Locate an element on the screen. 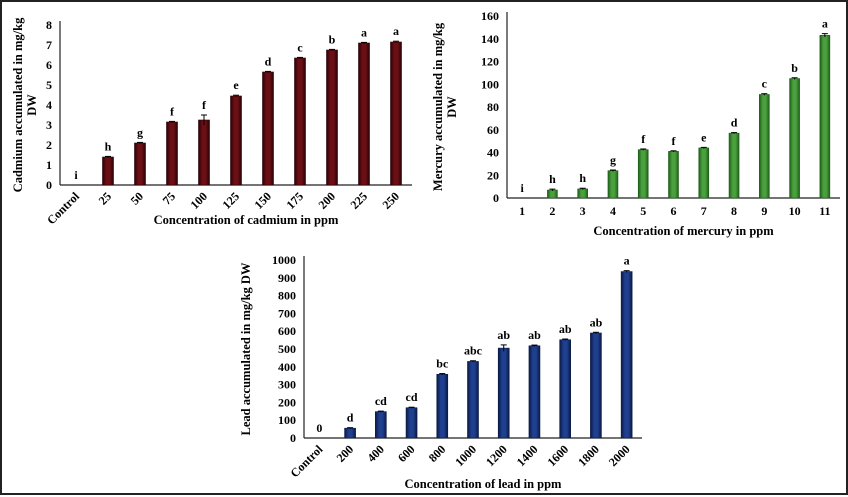 The image size is (848, 497). lead-y-tick-label: 600 is located at coordinates (287, 331).